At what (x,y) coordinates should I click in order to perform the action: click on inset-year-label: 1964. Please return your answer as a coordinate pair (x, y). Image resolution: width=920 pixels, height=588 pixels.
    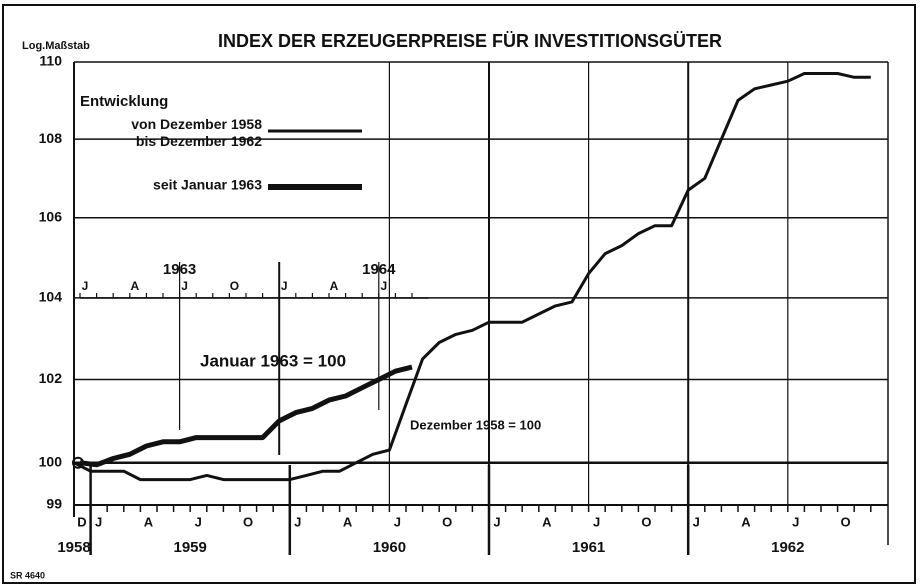
    Looking at the image, I should click on (379, 269).